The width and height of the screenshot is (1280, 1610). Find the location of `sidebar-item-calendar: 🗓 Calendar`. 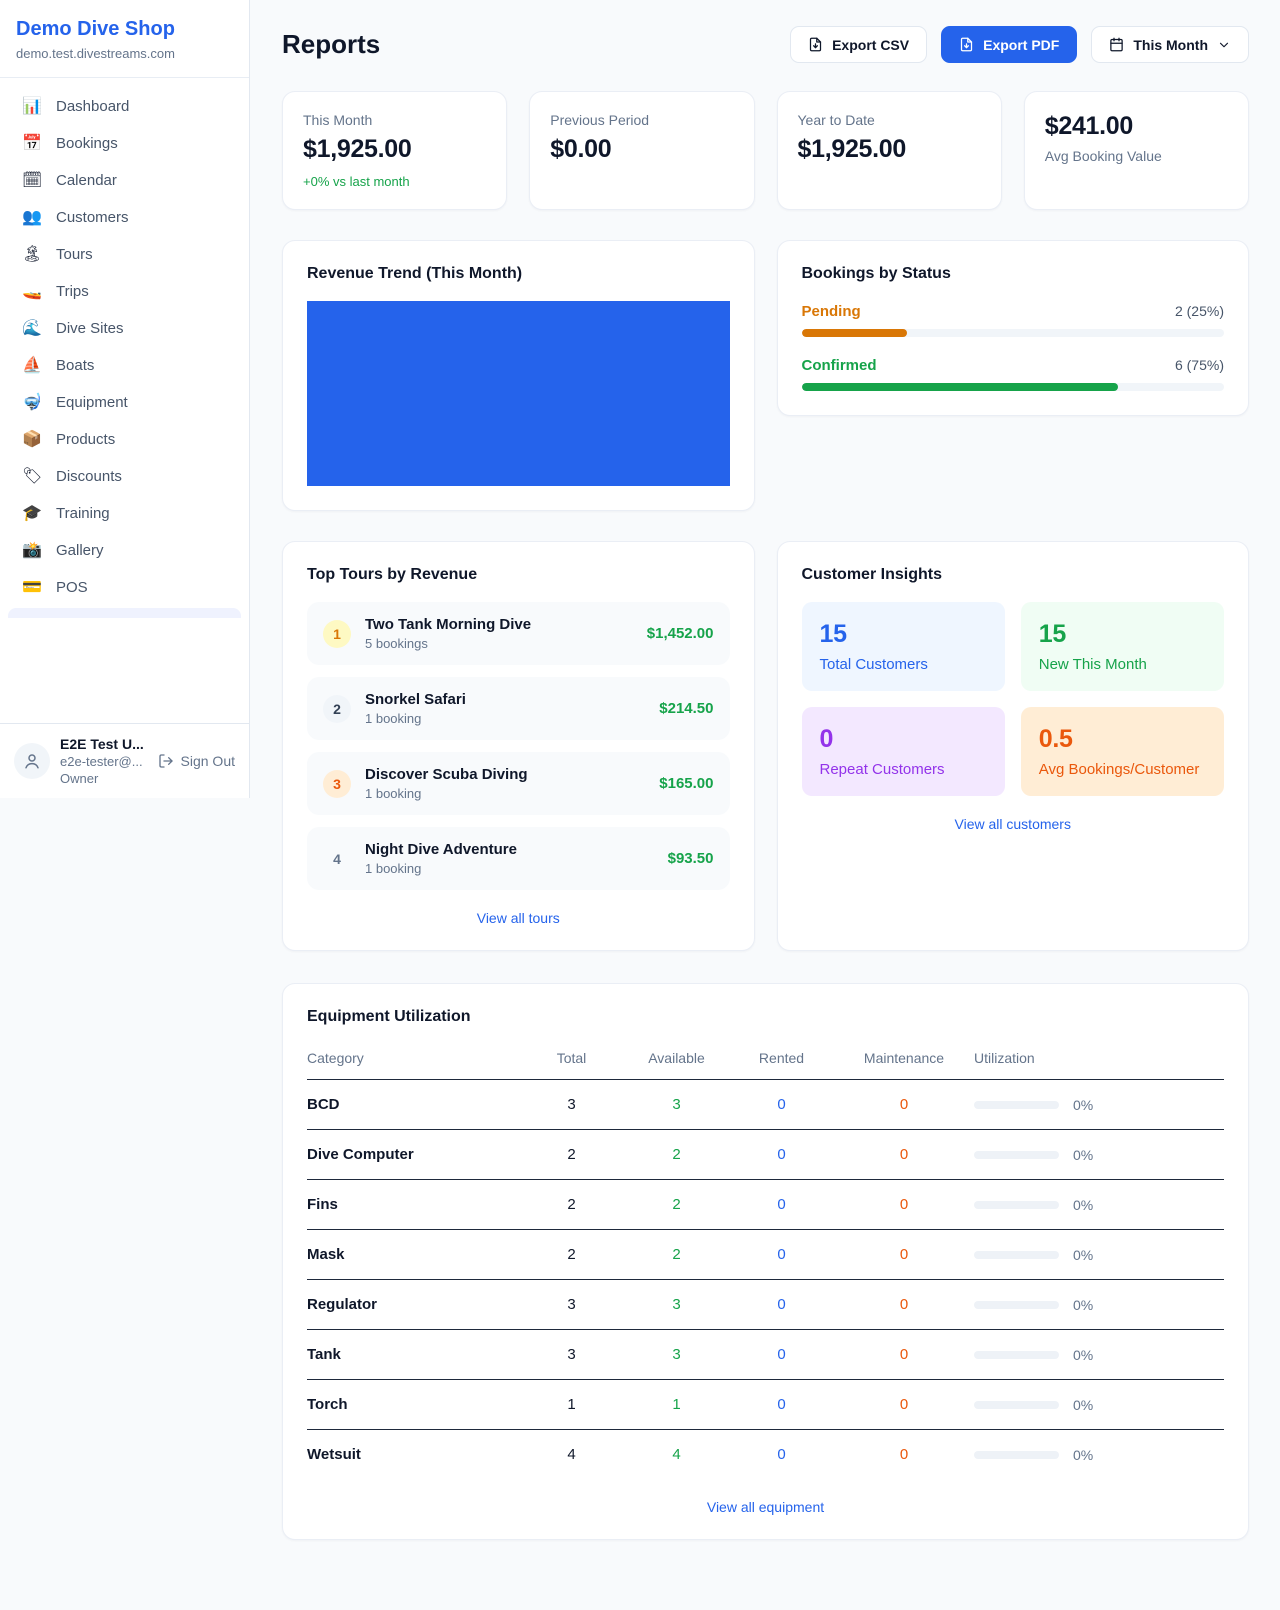

sidebar-item-calendar: 🗓 Calendar is located at coordinates (124, 180).